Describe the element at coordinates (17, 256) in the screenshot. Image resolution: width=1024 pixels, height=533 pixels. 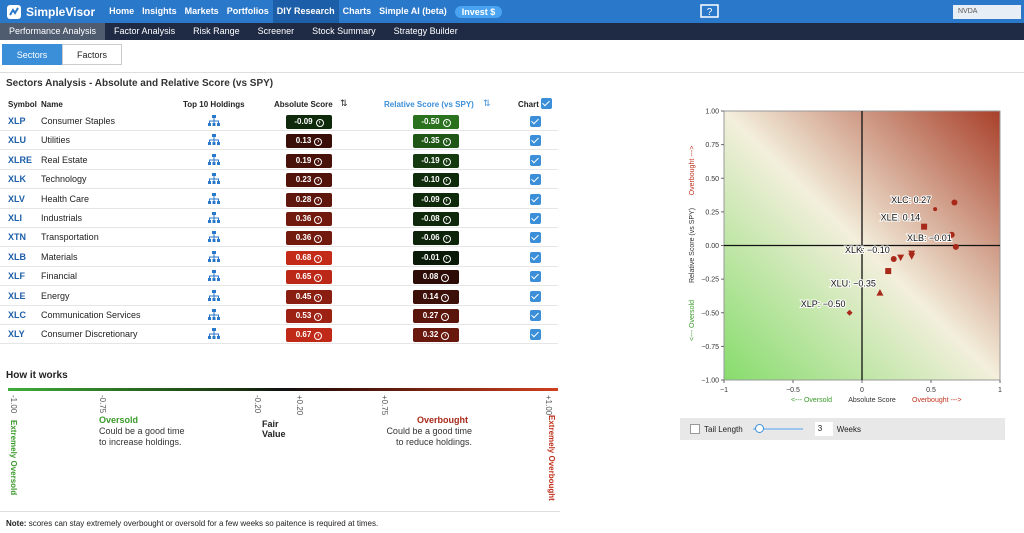
I see `symbol: XLB` at that location.